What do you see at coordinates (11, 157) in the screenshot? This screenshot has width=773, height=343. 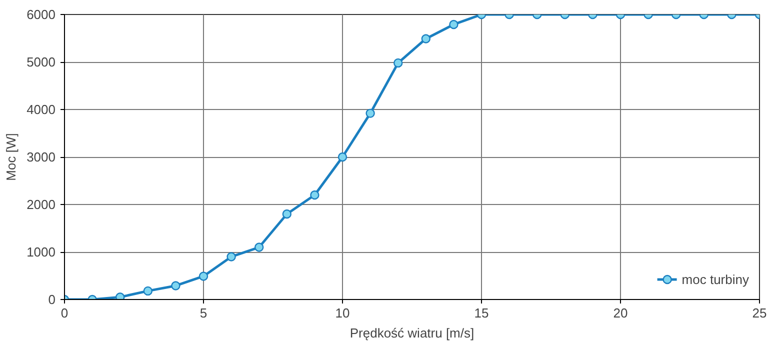 I see `y-axis-title: Moc [W]` at bounding box center [11, 157].